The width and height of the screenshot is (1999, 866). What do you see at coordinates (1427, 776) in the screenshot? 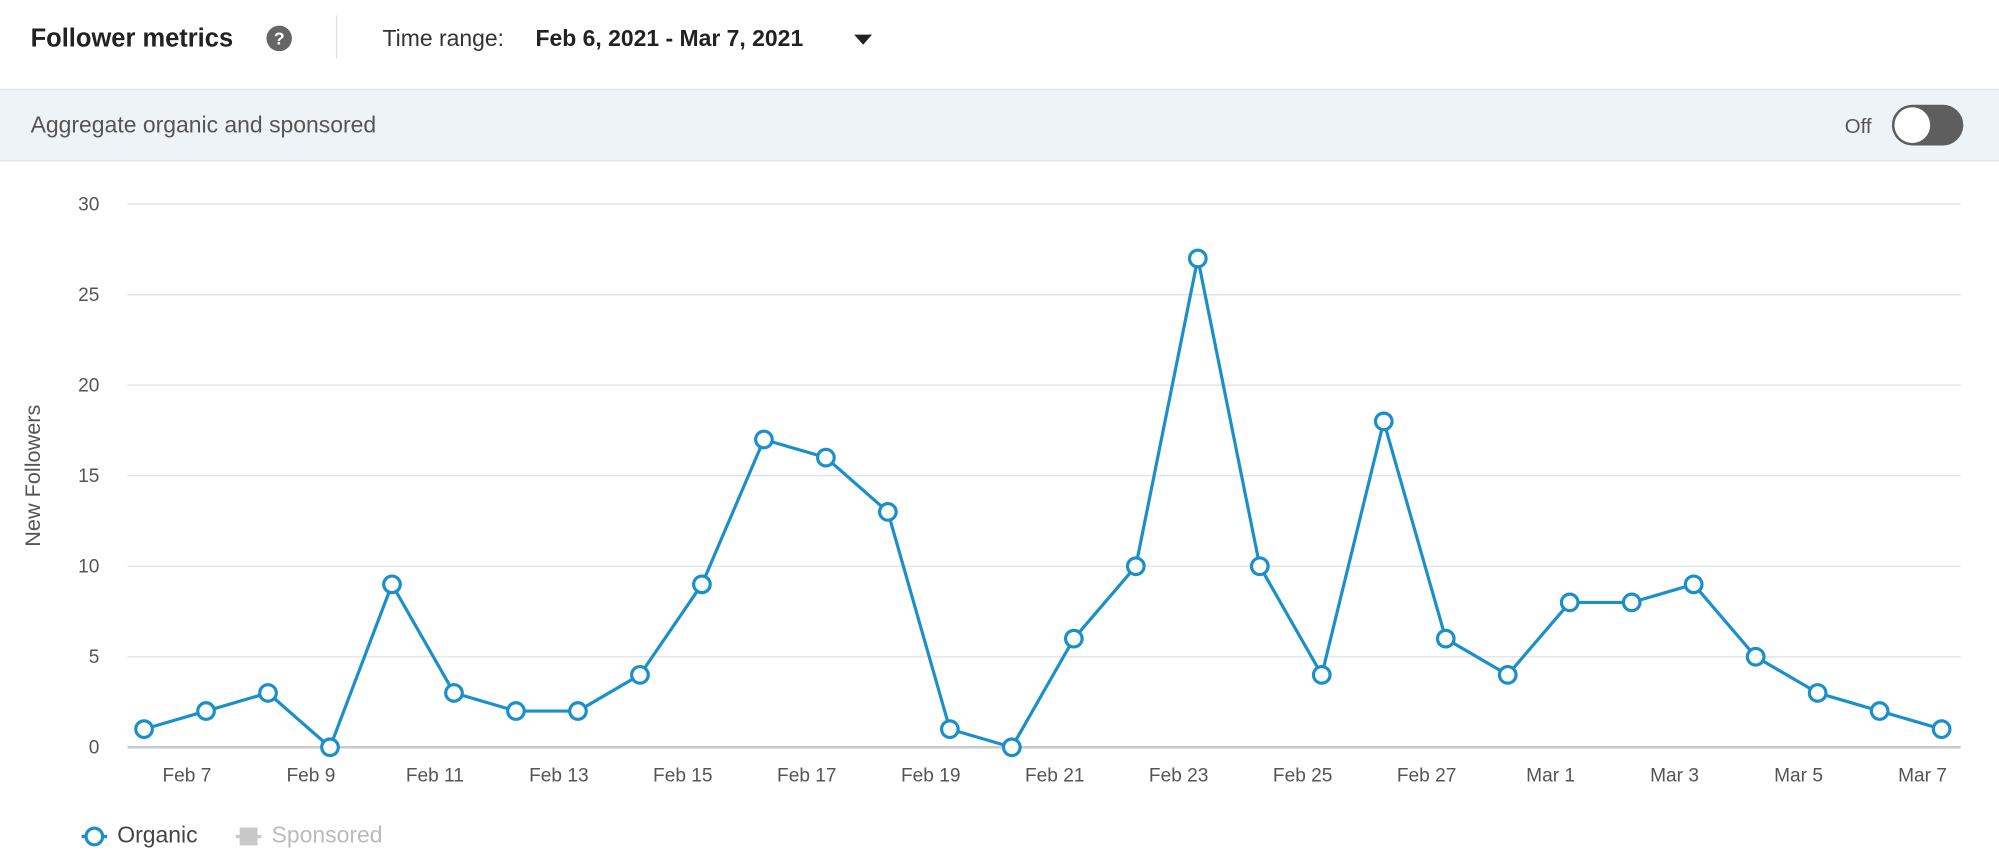
I see `x-tick-label: Feb 27` at bounding box center [1427, 776].